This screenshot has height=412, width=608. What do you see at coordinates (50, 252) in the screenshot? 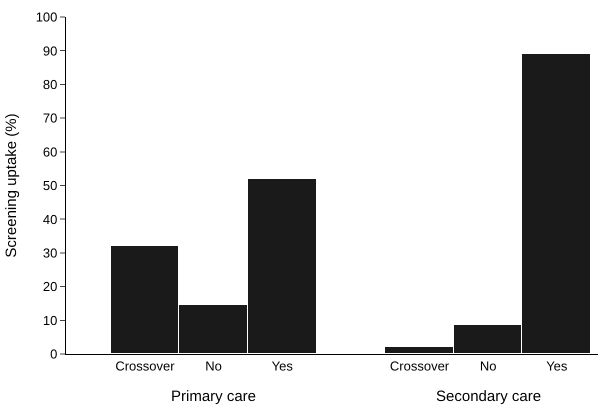
I see `y-tick-label: 30` at bounding box center [50, 252].